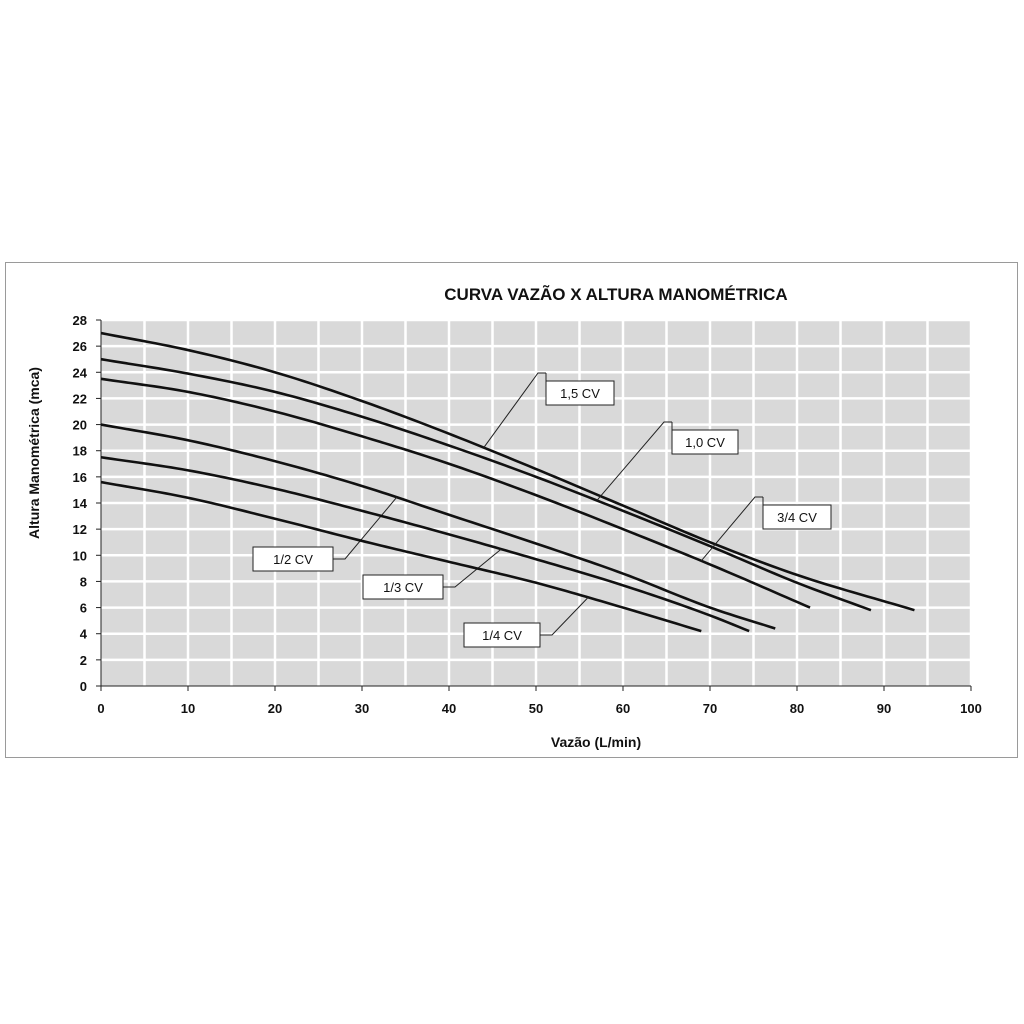 This screenshot has height=1024, width=1024. What do you see at coordinates (80, 451) in the screenshot?
I see `y-tick-label: 18` at bounding box center [80, 451].